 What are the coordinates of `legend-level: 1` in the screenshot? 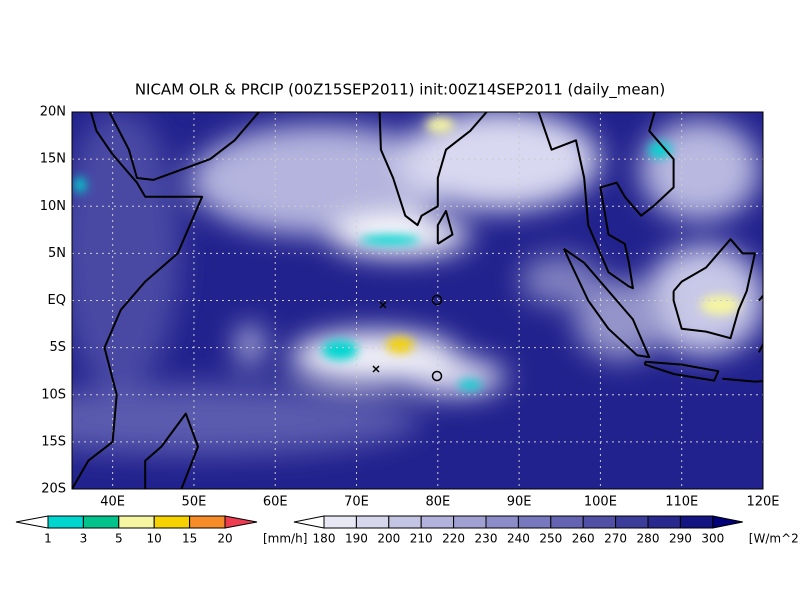 It's located at (48, 539).